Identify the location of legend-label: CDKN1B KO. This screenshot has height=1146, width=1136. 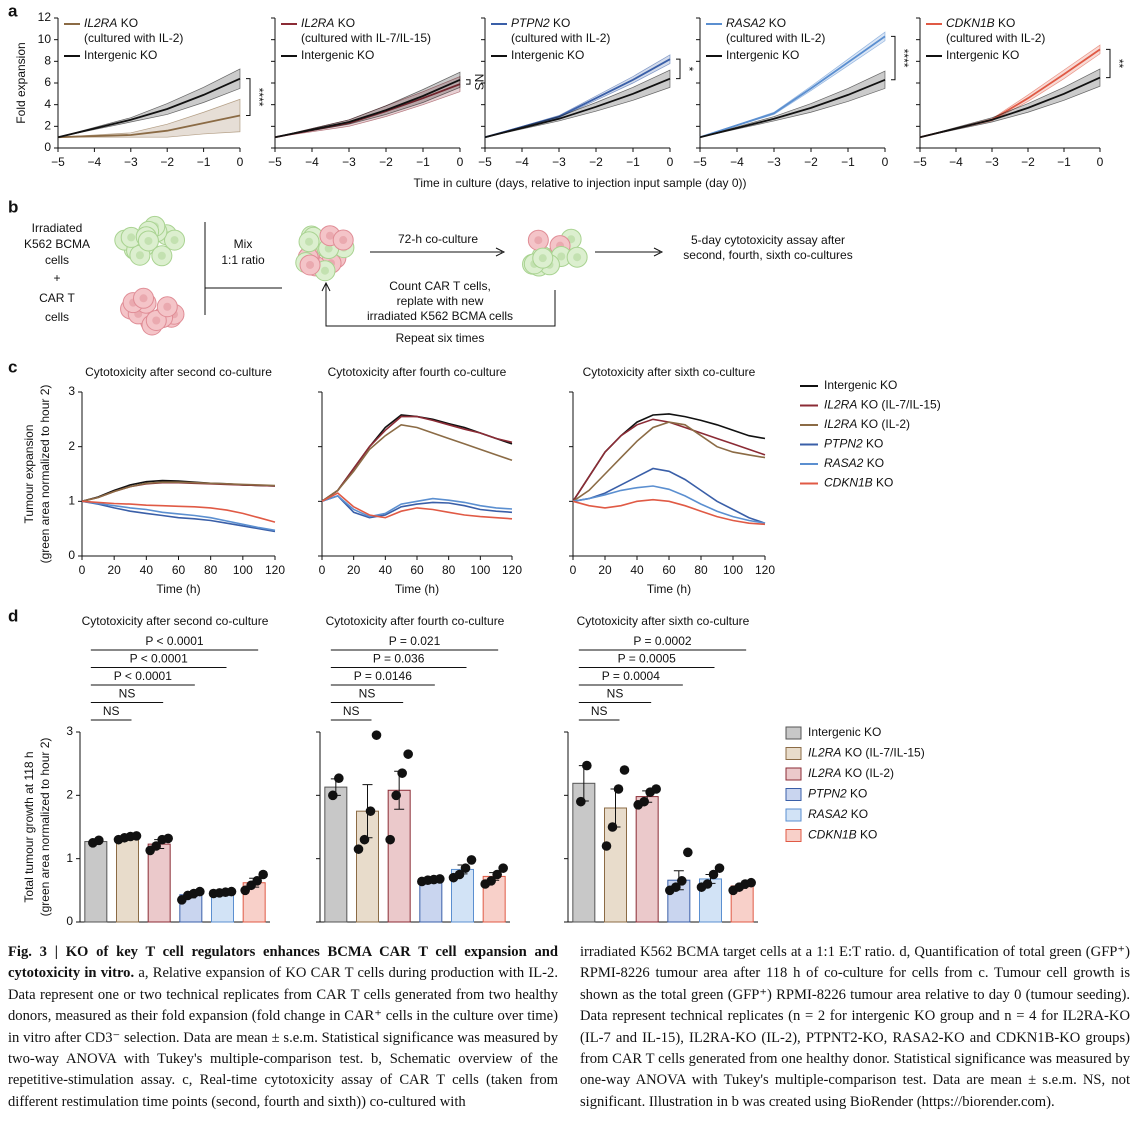
(842, 835).